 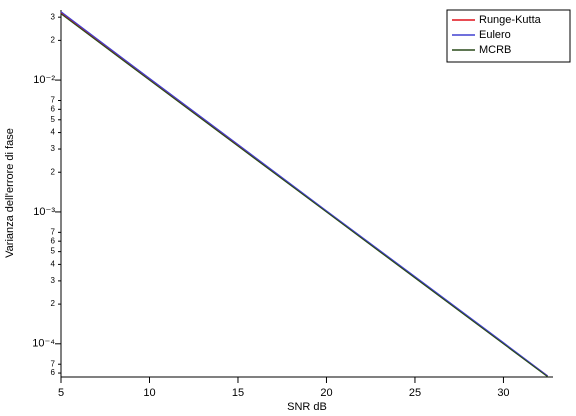 What do you see at coordinates (415, 393) in the screenshot?
I see `x-tick-label: 25` at bounding box center [415, 393].